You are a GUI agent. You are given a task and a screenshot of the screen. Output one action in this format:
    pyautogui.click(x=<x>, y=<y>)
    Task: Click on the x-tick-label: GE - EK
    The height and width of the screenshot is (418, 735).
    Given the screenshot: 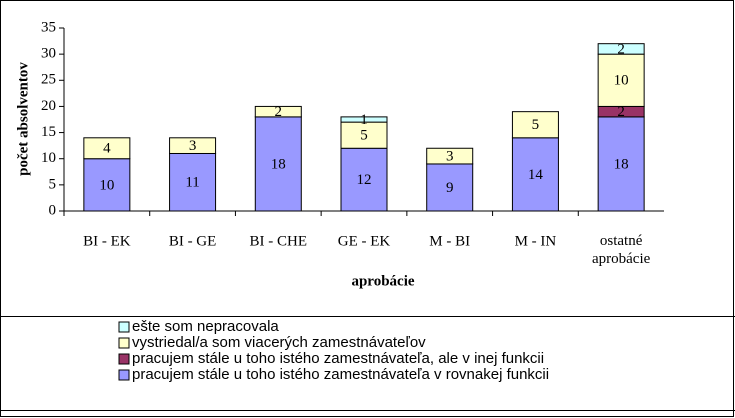 What is the action you would take?
    pyautogui.click(x=364, y=241)
    